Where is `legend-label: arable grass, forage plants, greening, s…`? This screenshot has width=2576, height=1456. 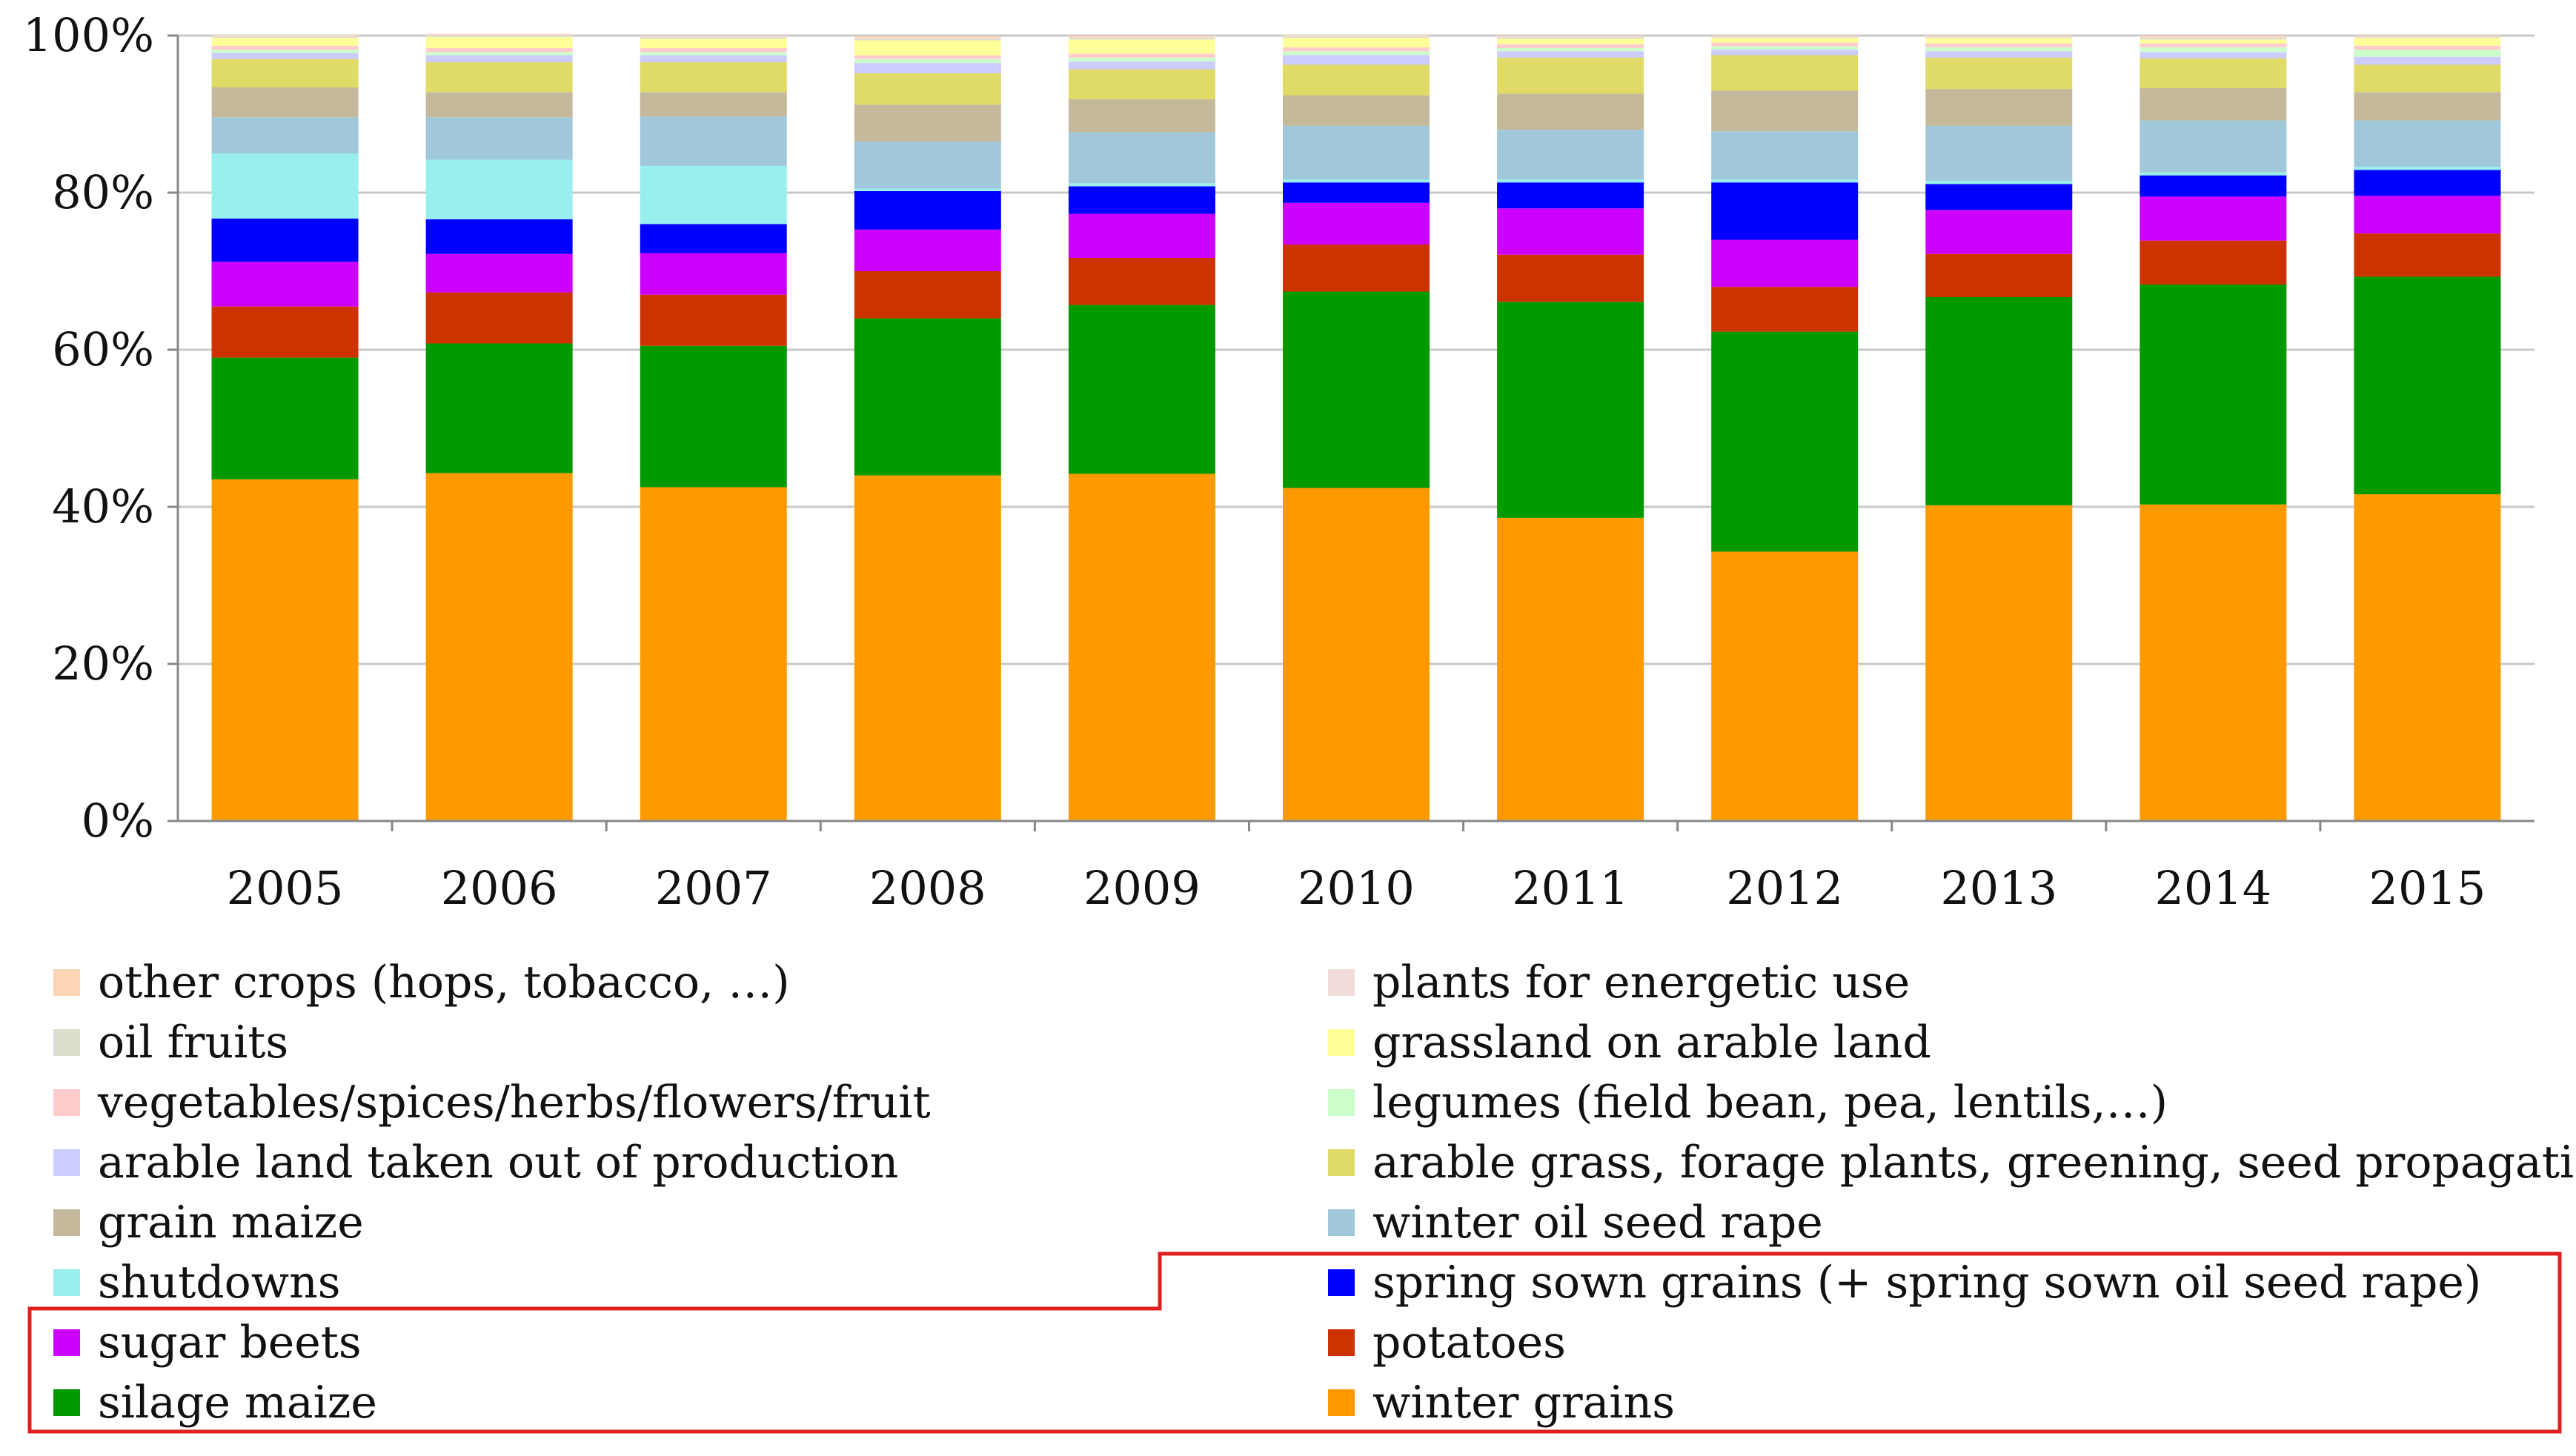
legend-label: arable grass, forage plants, greening, s… is located at coordinates (1974, 1163).